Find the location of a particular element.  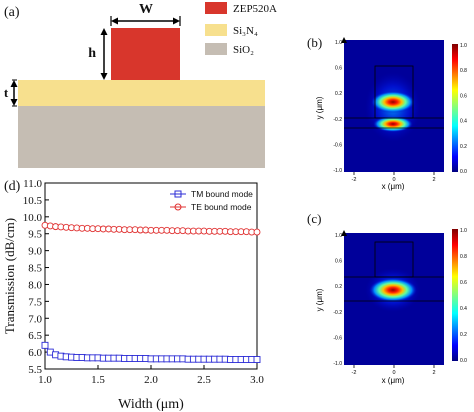

x-axis-label-b: x (μm) is located at coordinates (393, 186).